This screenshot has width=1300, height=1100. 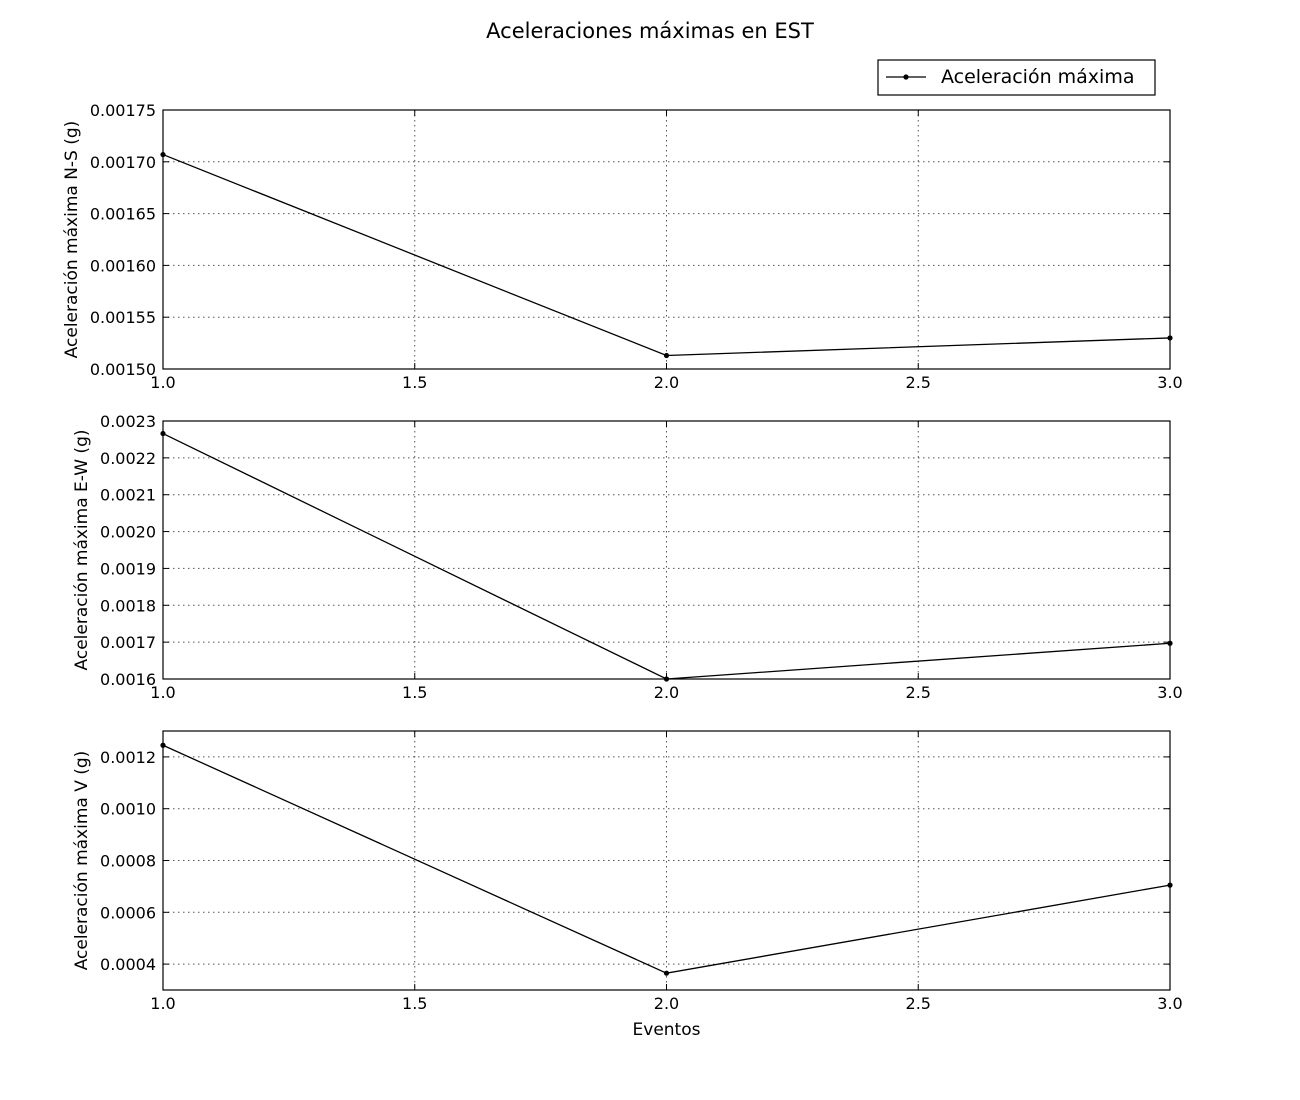 I want to click on y-tick-label: 0.00155, so click(x=123, y=317).